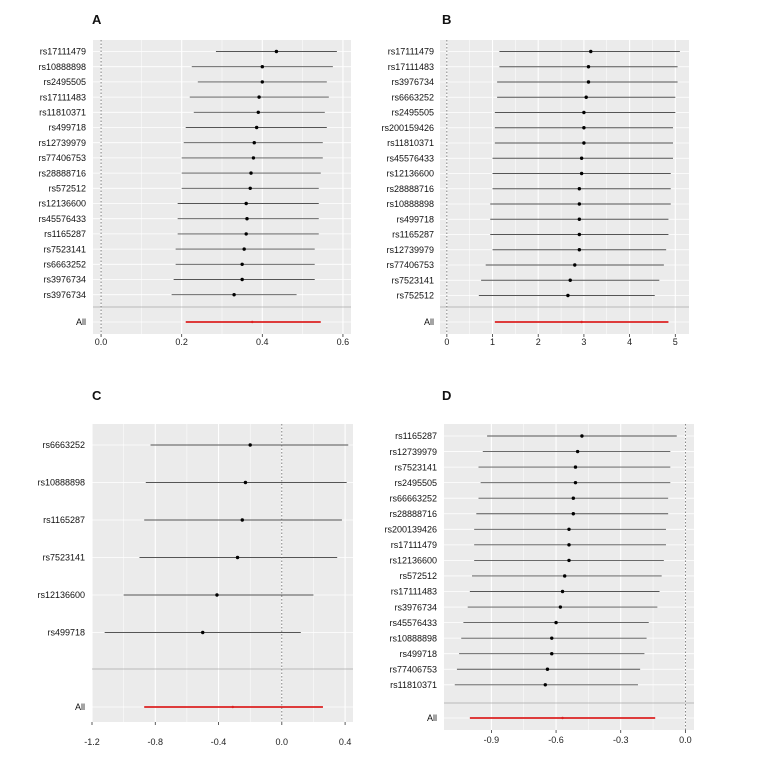  Describe the element at coordinates (97, 395) in the screenshot. I see `panel-letter: C` at that location.